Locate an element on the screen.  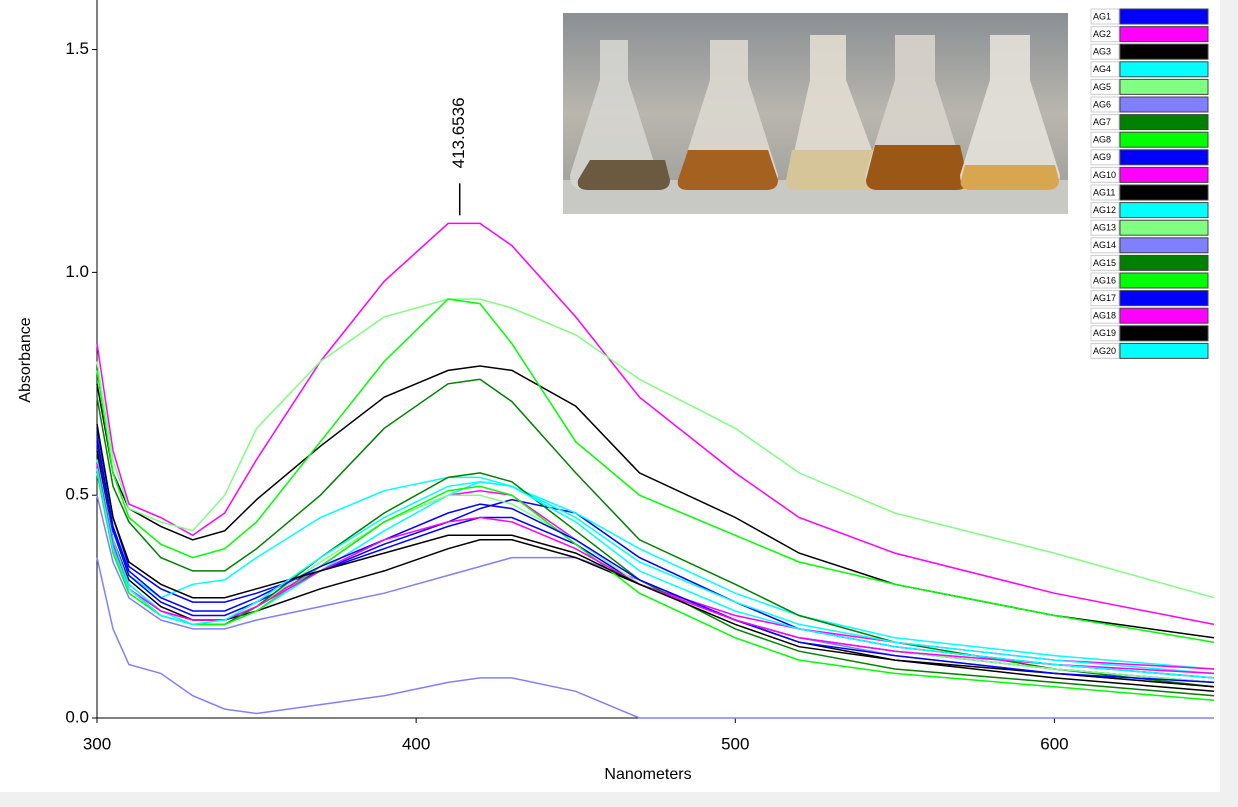
y-axis-title: Absorbance is located at coordinates (25, 359).